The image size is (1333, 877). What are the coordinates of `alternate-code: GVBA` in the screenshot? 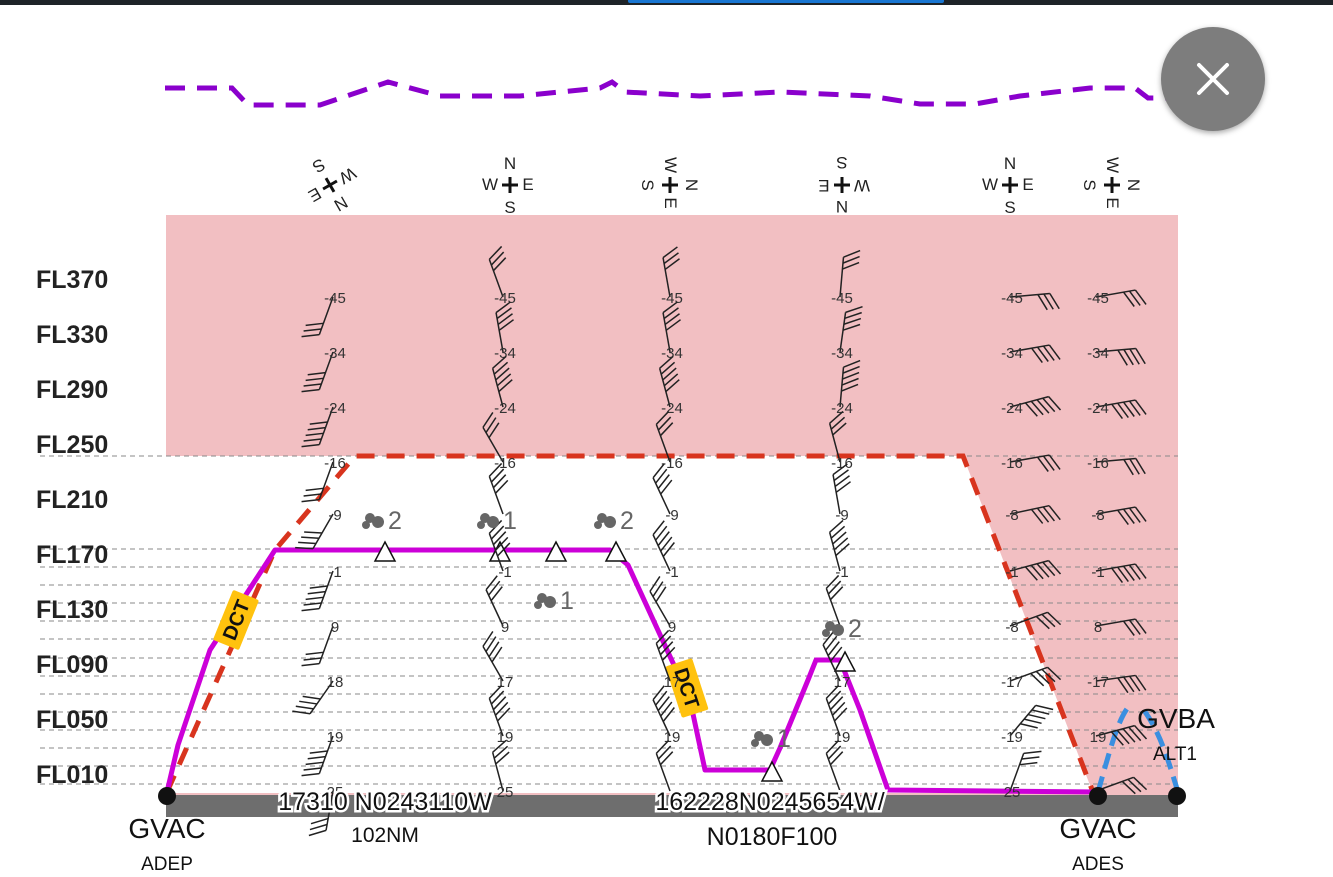 It's located at (1176, 718).